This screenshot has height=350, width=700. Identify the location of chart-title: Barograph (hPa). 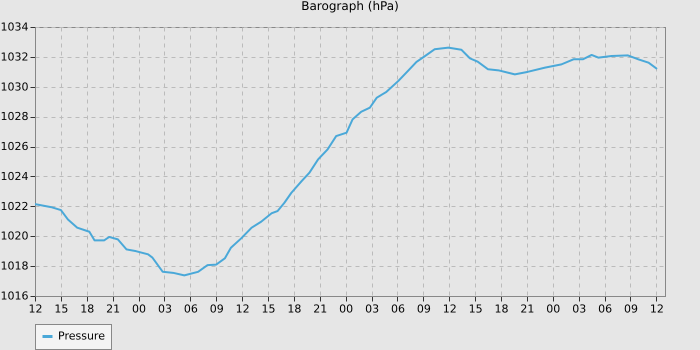
(350, 6).